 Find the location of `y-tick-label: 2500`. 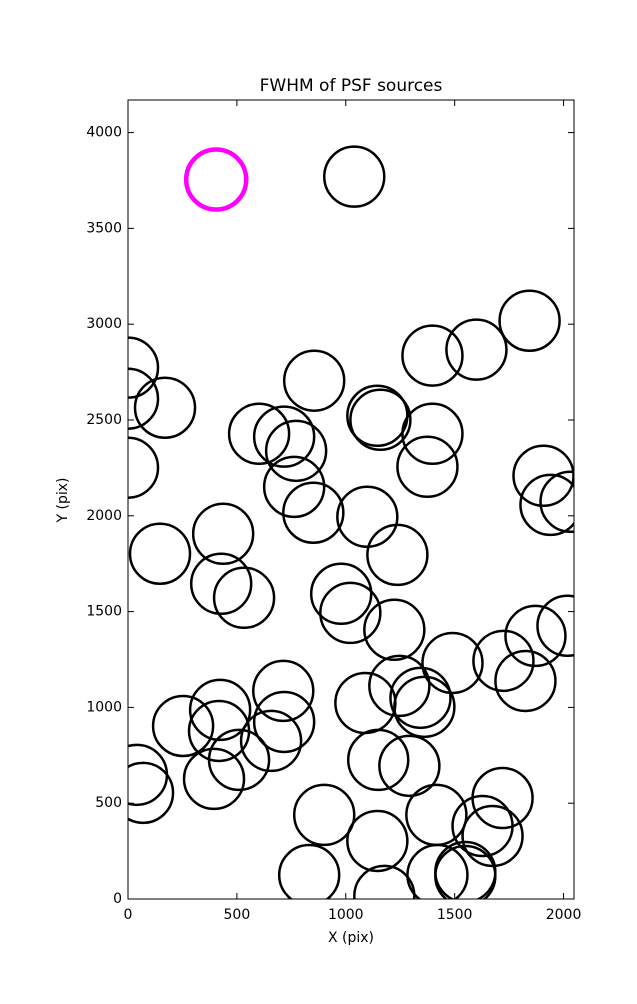

y-tick-label: 2500 is located at coordinates (104, 420).